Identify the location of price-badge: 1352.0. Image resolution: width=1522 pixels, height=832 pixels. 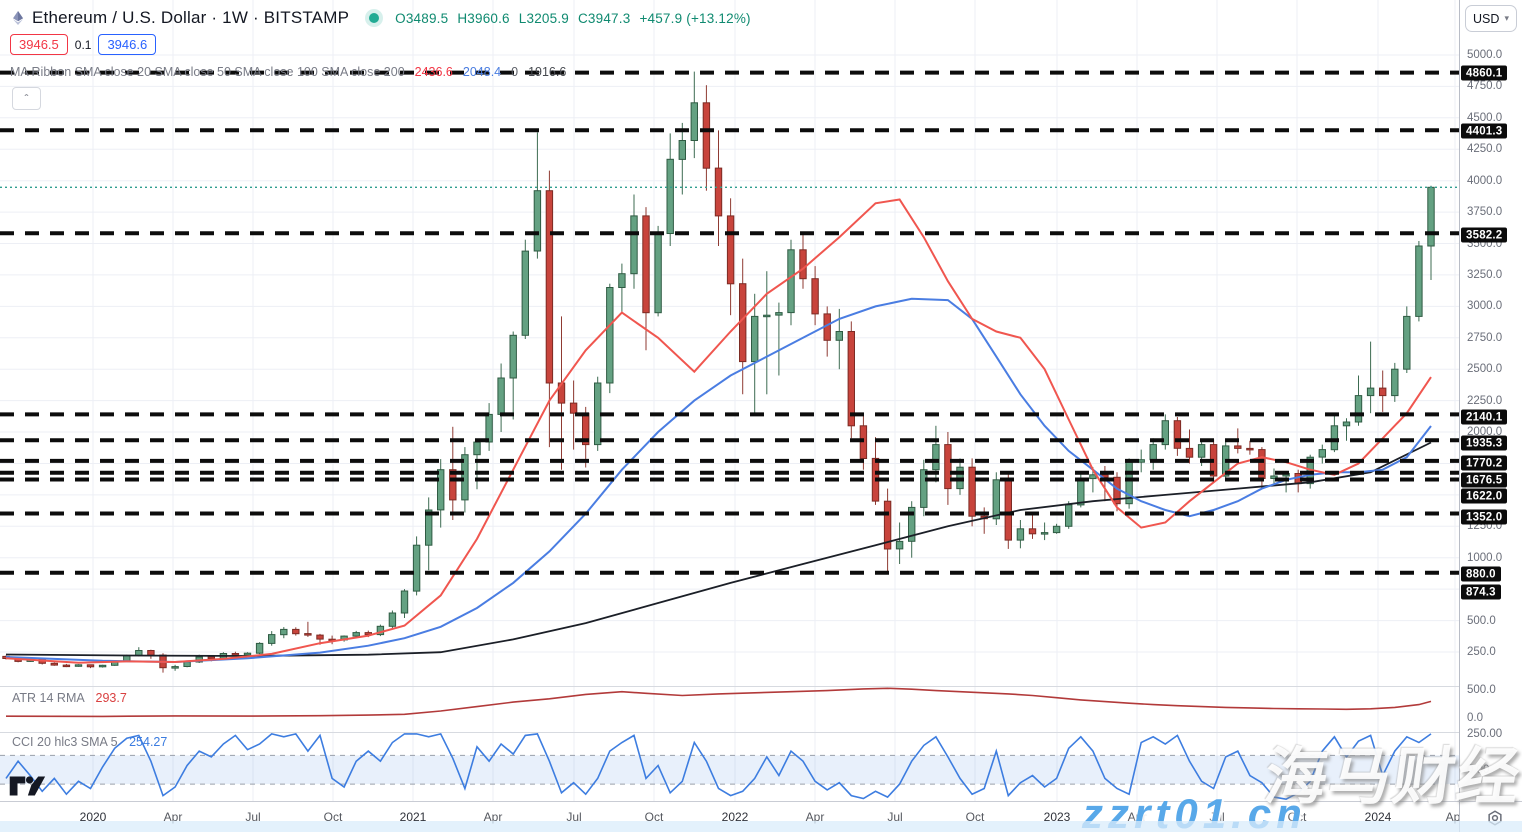
(1484, 517).